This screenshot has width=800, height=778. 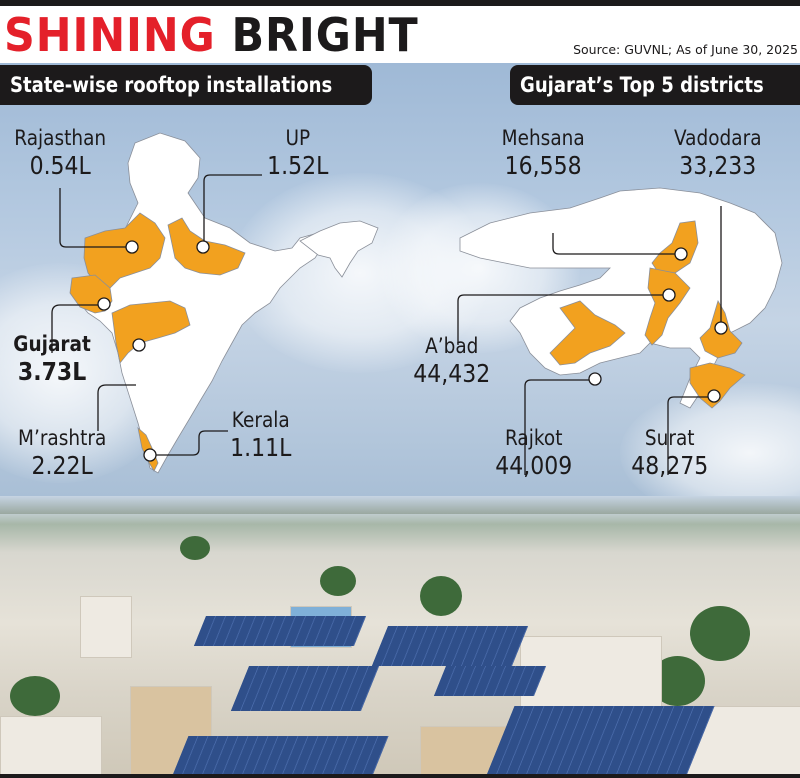 I want to click on bottom-rule, so click(x=400, y=776).